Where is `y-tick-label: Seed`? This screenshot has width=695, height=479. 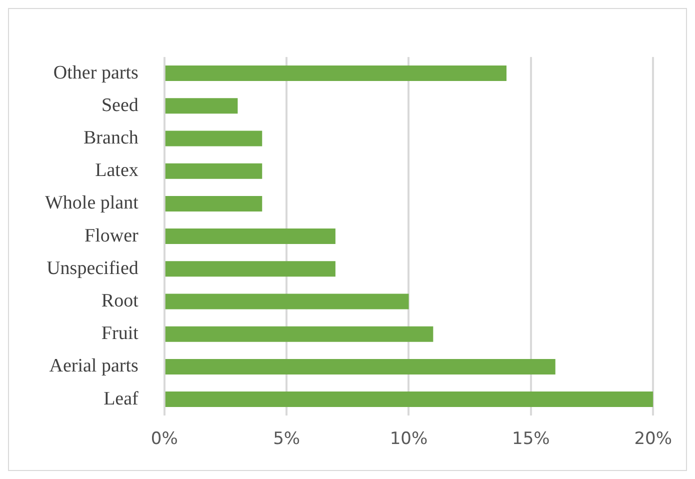 y-tick-label: Seed is located at coordinates (120, 105).